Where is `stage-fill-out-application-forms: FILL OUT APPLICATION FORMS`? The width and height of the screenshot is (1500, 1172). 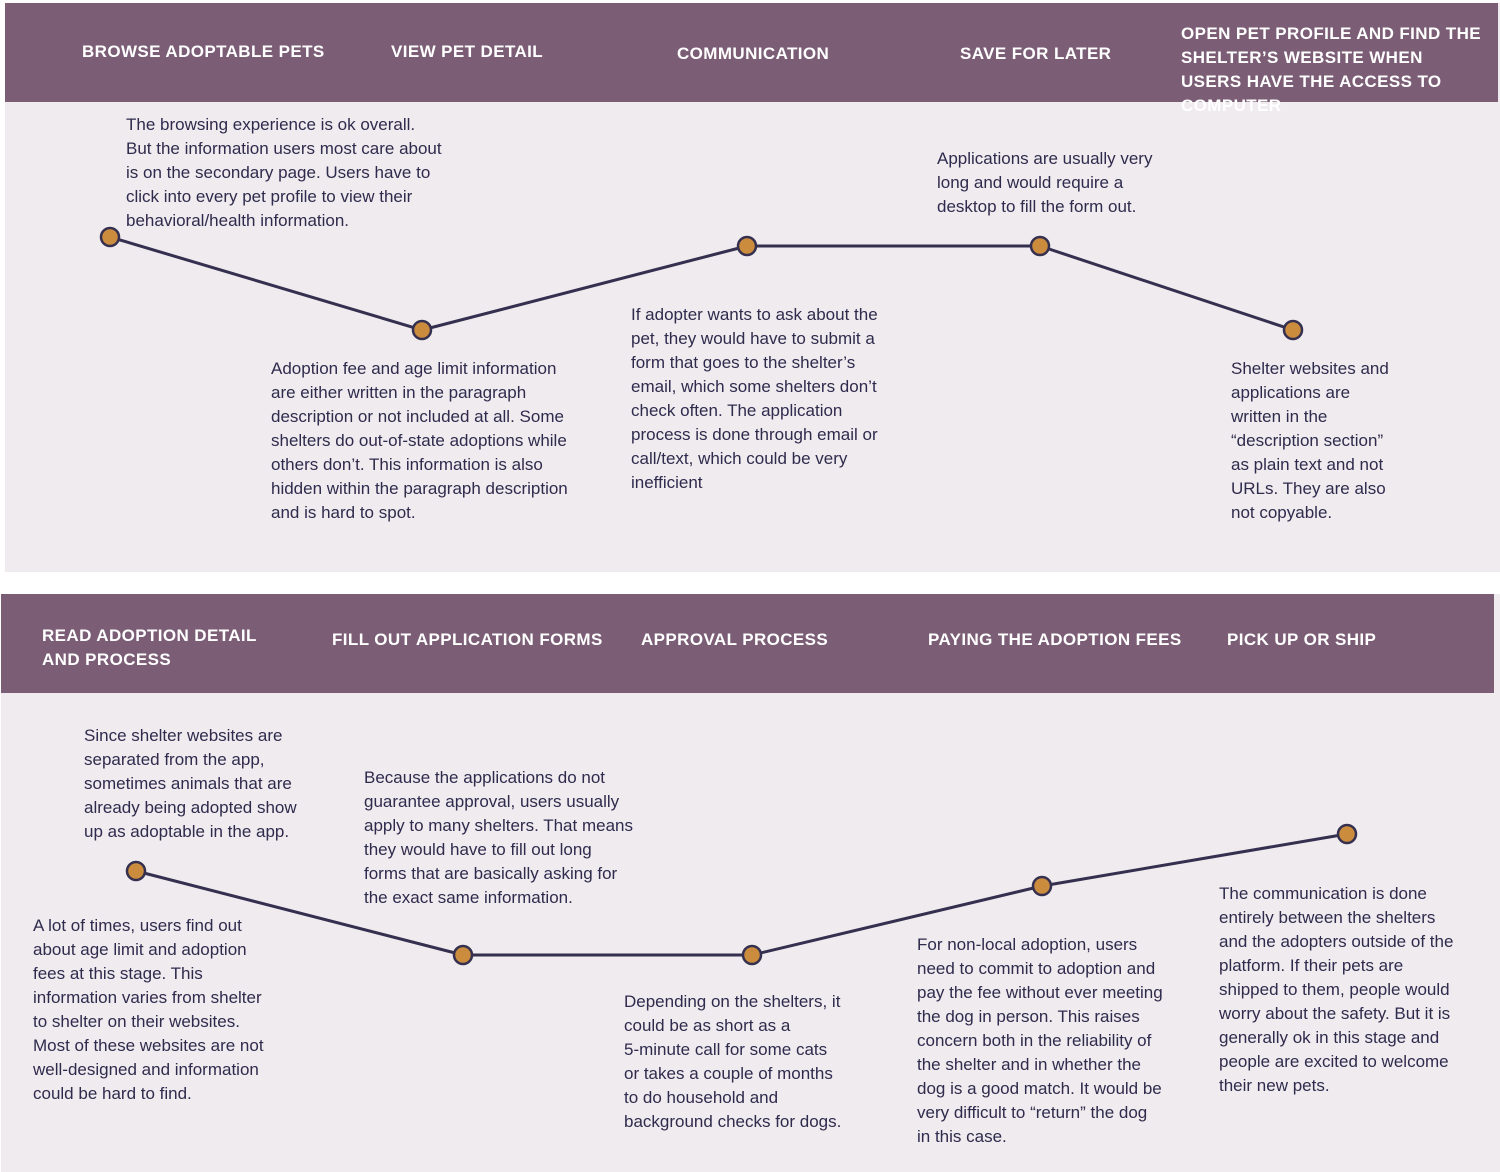 stage-fill-out-application-forms: FILL OUT APPLICATION FORMS is located at coordinates (467, 639).